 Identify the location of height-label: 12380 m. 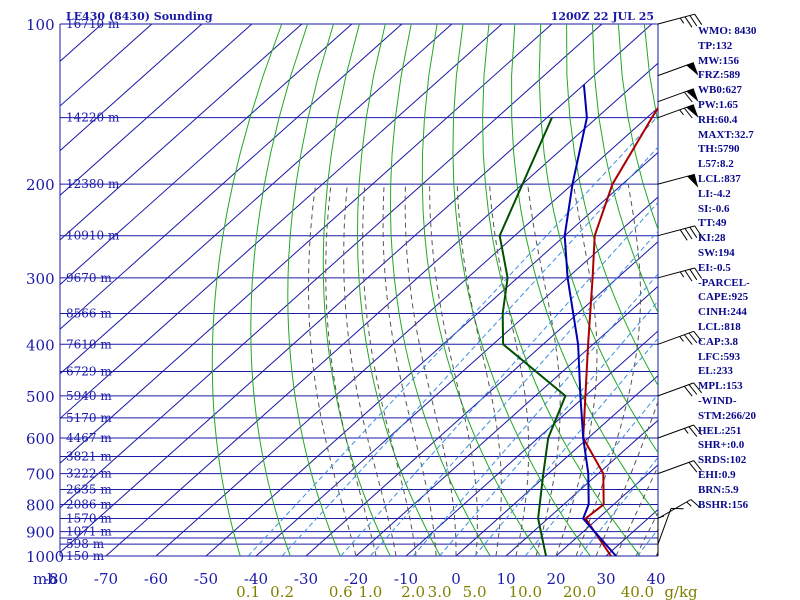
(93, 184).